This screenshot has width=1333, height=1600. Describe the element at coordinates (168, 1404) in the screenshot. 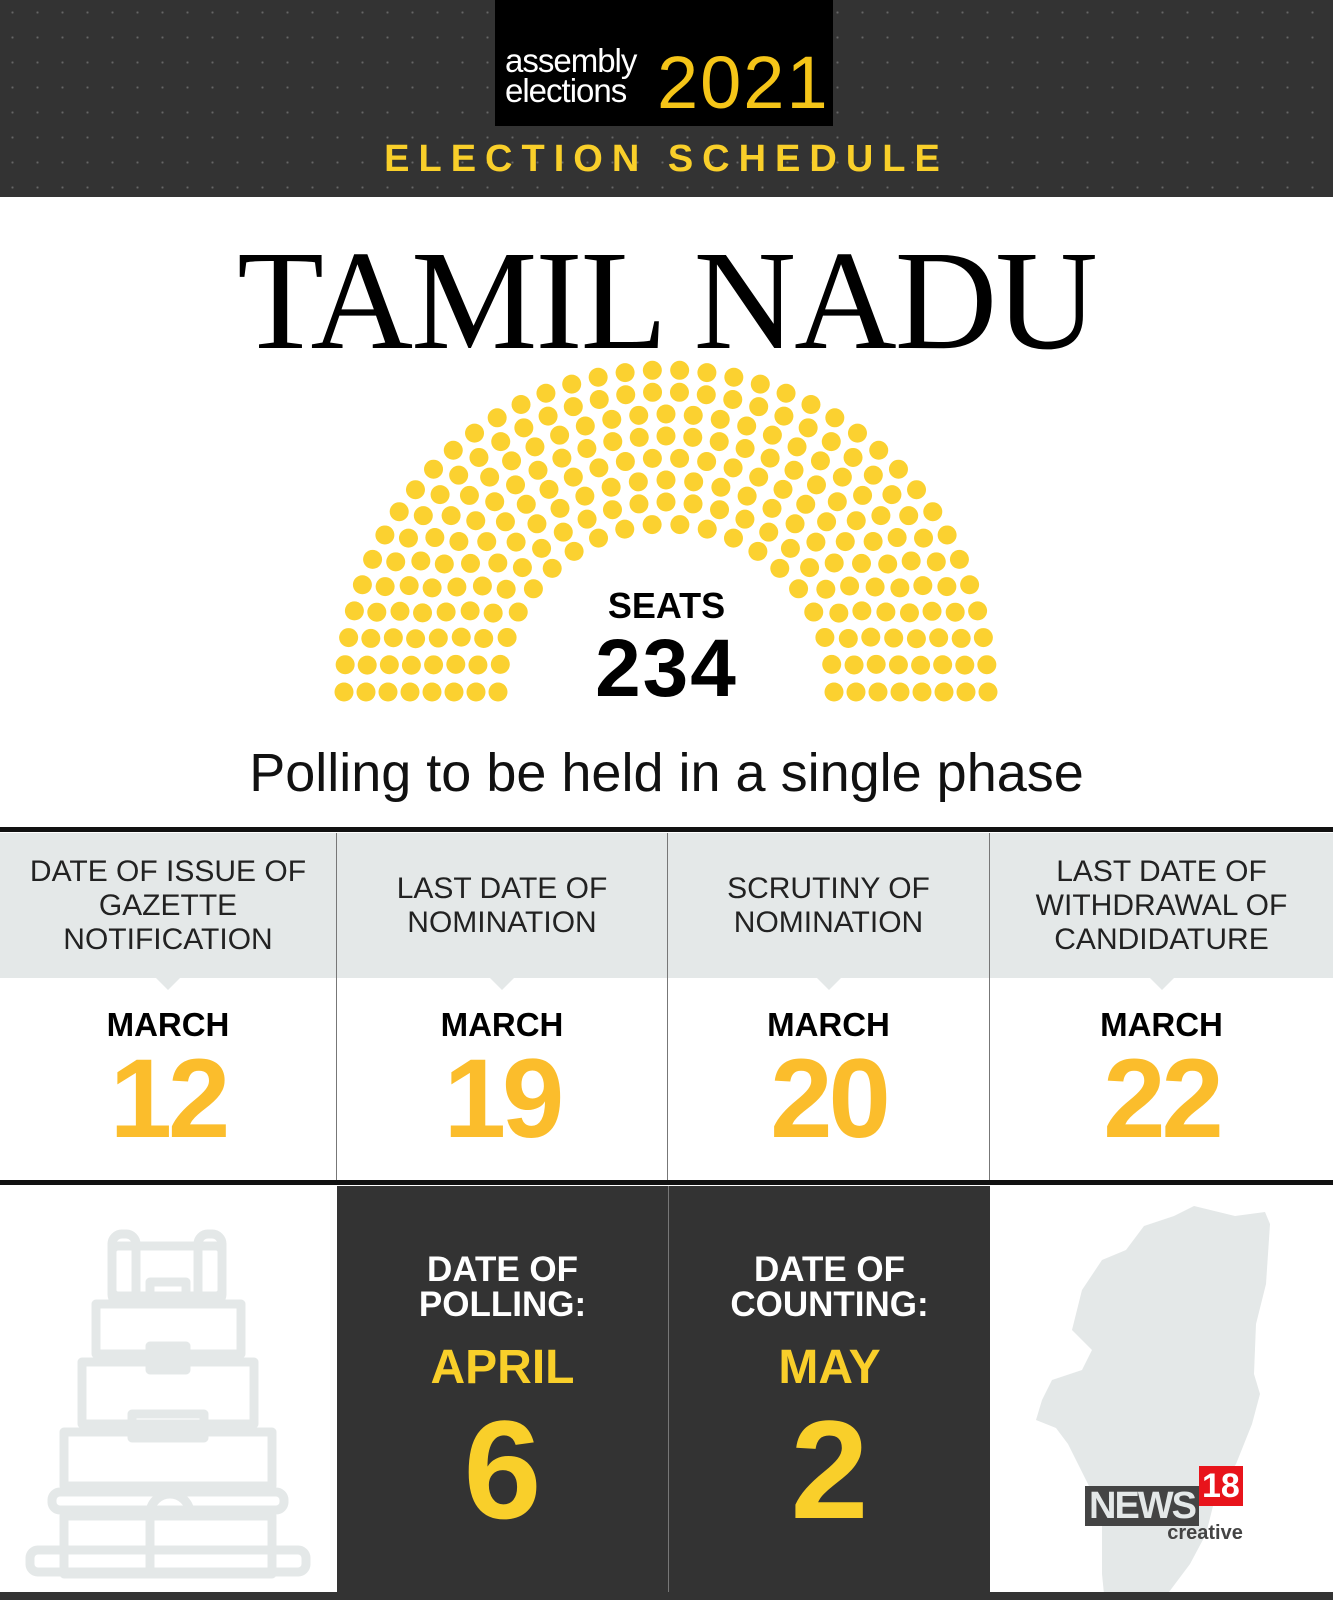

I see `temple-icon` at that location.